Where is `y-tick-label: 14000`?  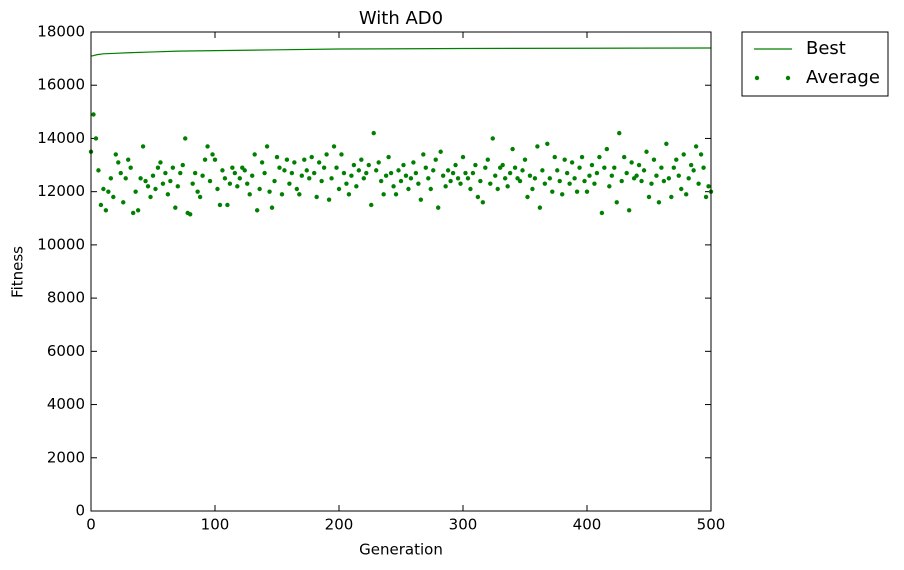
y-tick-label: 14000 is located at coordinates (61, 138).